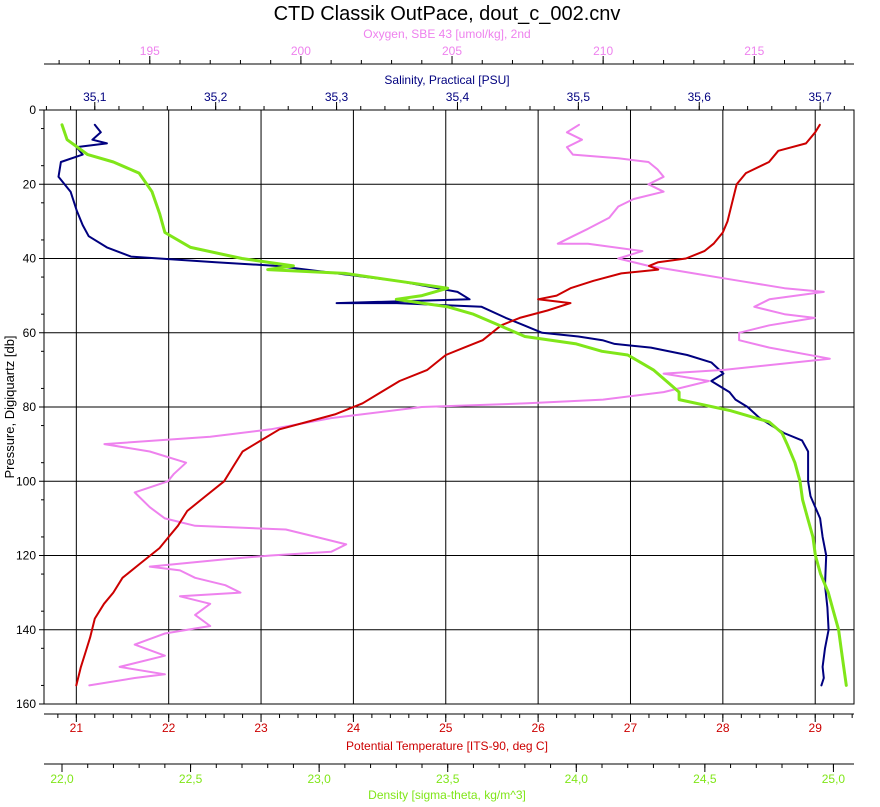  I want to click on temperature-tick-label: 29, so click(816, 728).